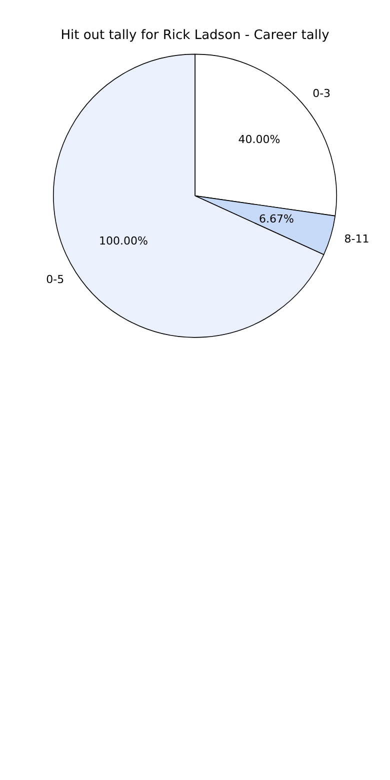 The width and height of the screenshot is (390, 780). I want to click on data-label: 6.67%, so click(276, 219).